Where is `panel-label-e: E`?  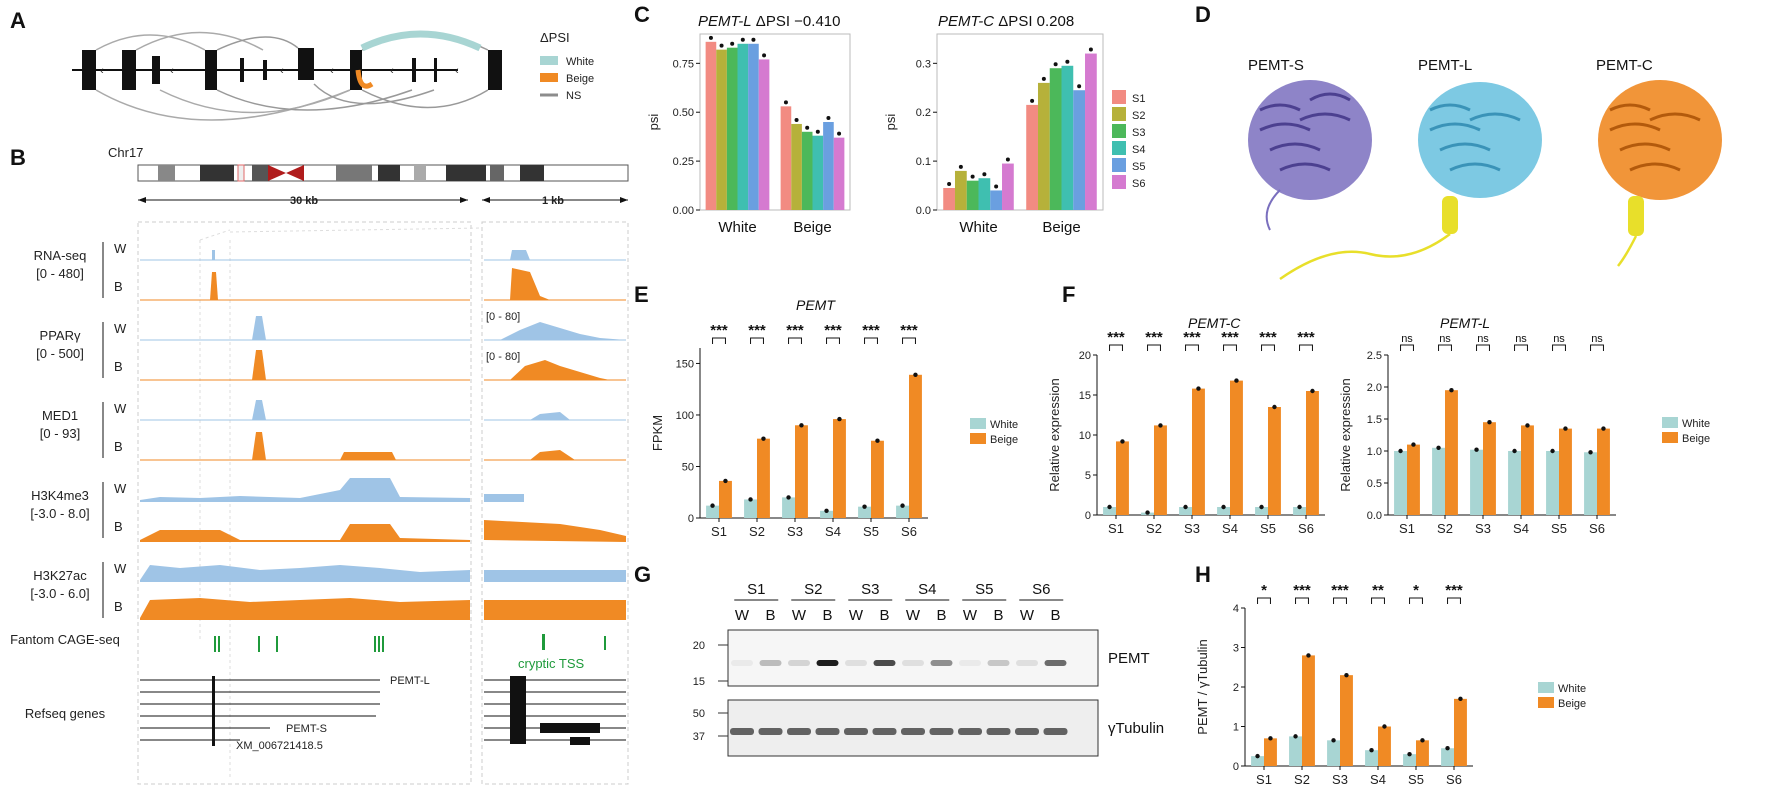
panel-label-e: E is located at coordinates (641, 294).